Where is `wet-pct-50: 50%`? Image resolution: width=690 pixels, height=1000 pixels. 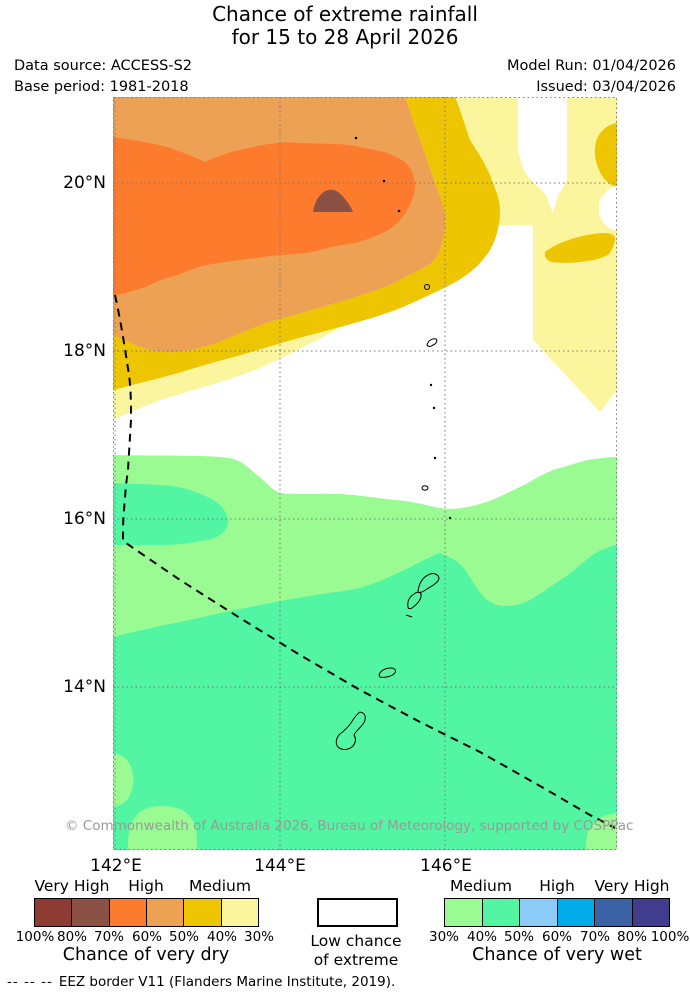
wet-pct-50: 50% is located at coordinates (518, 937).